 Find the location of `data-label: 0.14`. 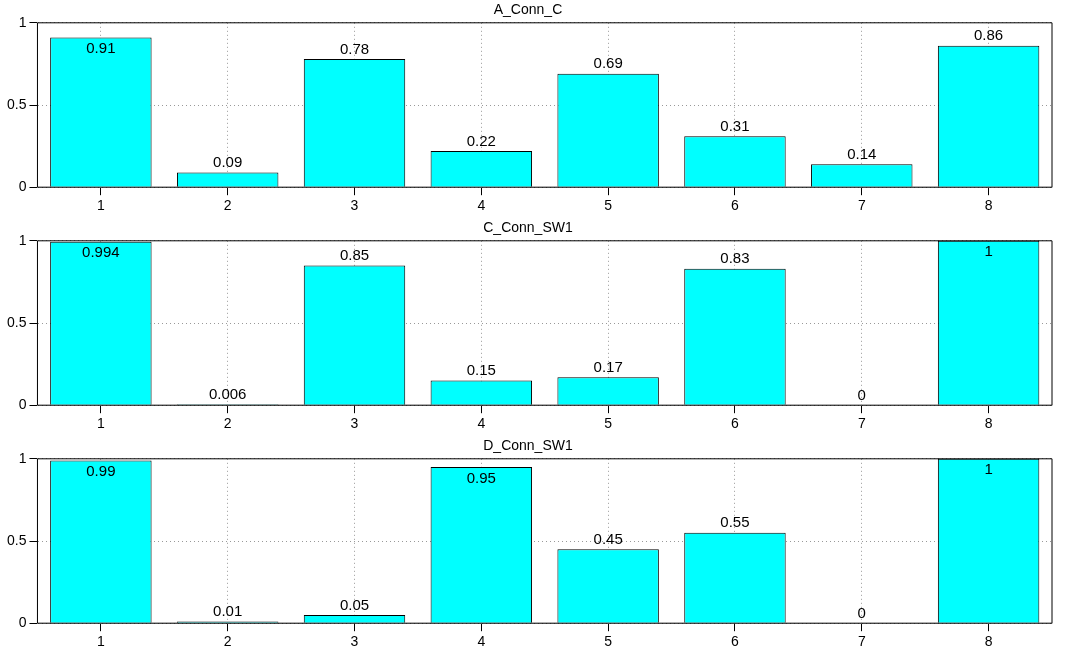

data-label: 0.14 is located at coordinates (862, 153).